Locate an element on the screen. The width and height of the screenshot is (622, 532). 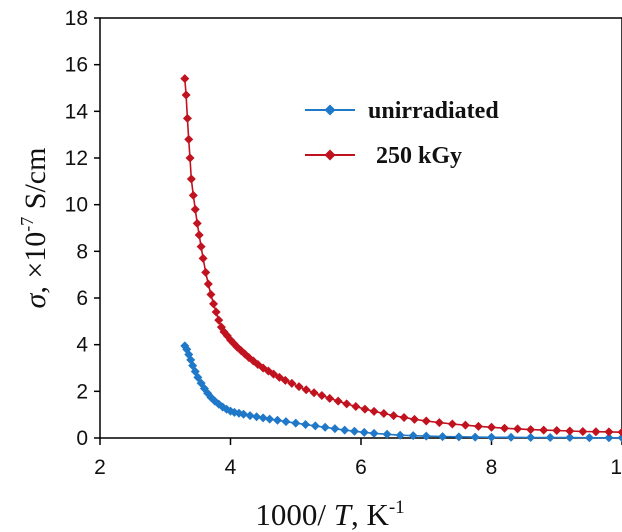
x-axis-title: 1000/ T, K-1 is located at coordinates (329, 514).